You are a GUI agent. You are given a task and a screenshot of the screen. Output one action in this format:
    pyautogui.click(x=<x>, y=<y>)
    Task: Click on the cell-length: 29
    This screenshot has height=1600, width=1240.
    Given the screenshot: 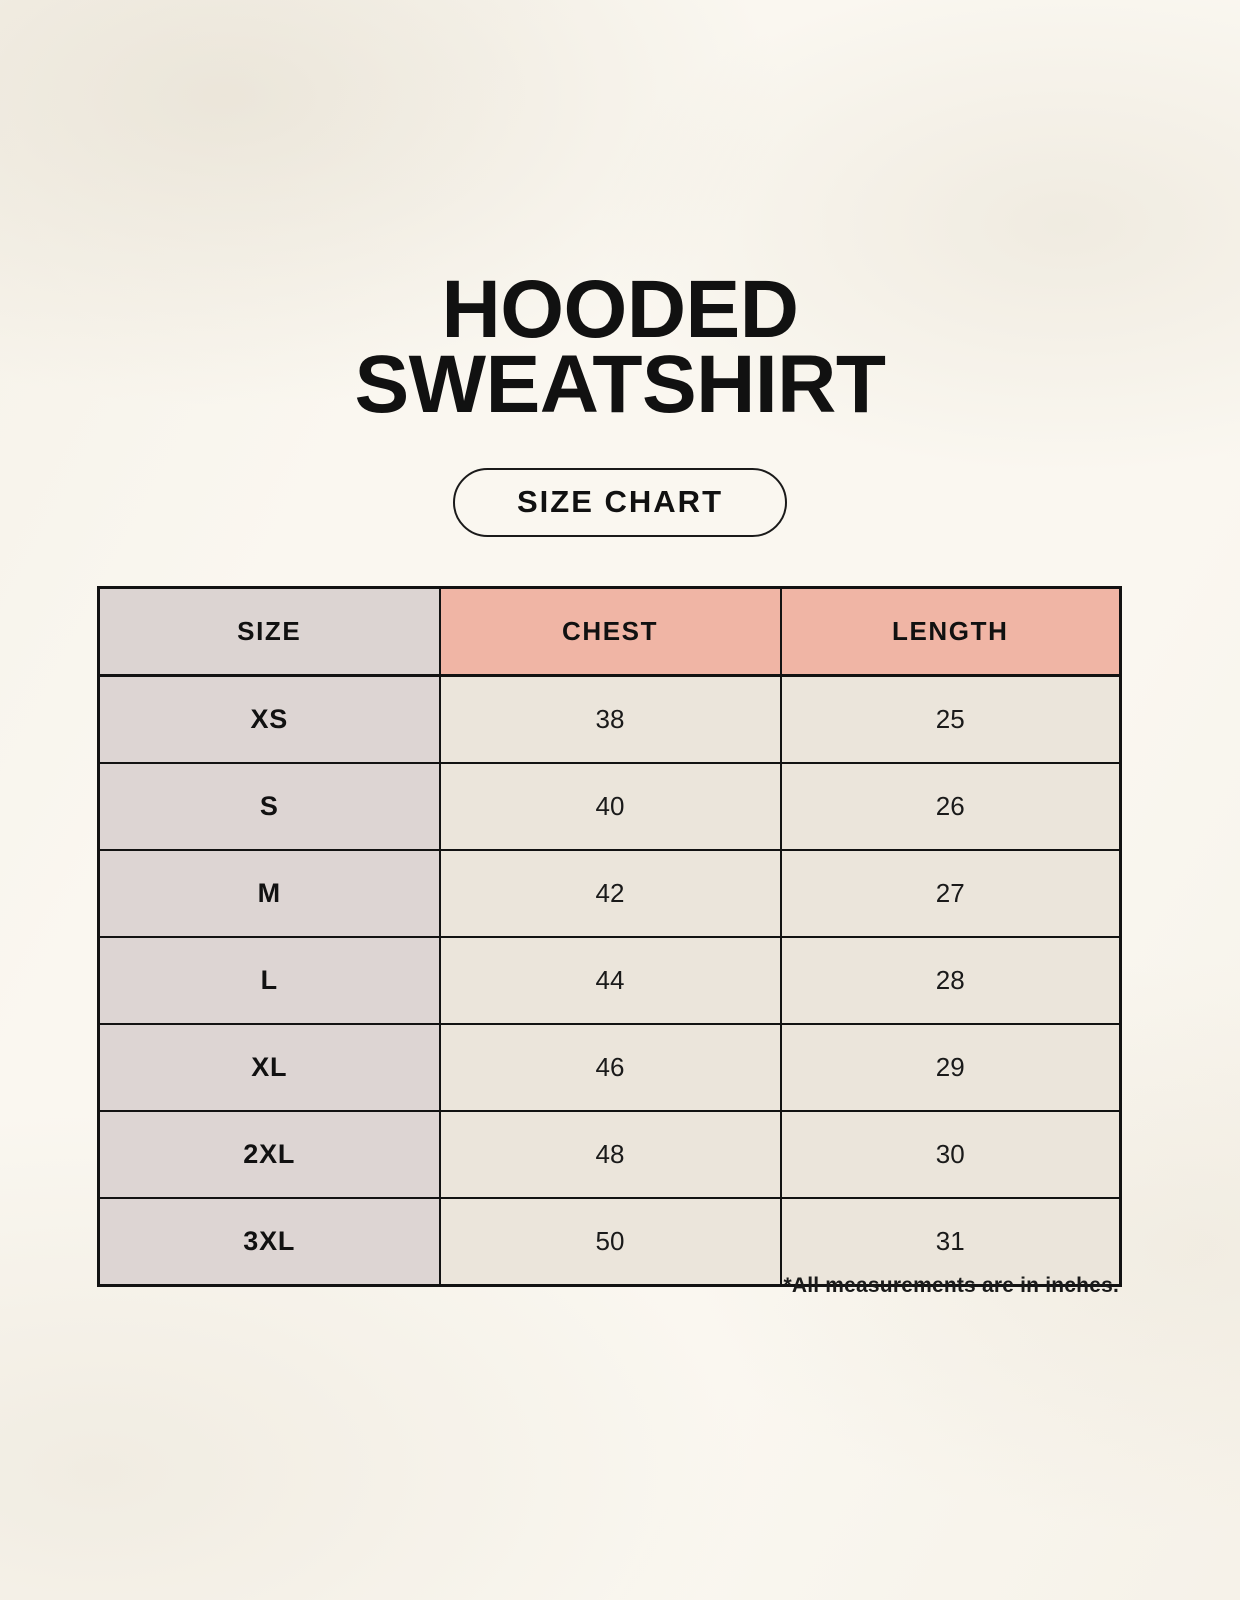 What is the action you would take?
    pyautogui.click(x=950, y=1067)
    